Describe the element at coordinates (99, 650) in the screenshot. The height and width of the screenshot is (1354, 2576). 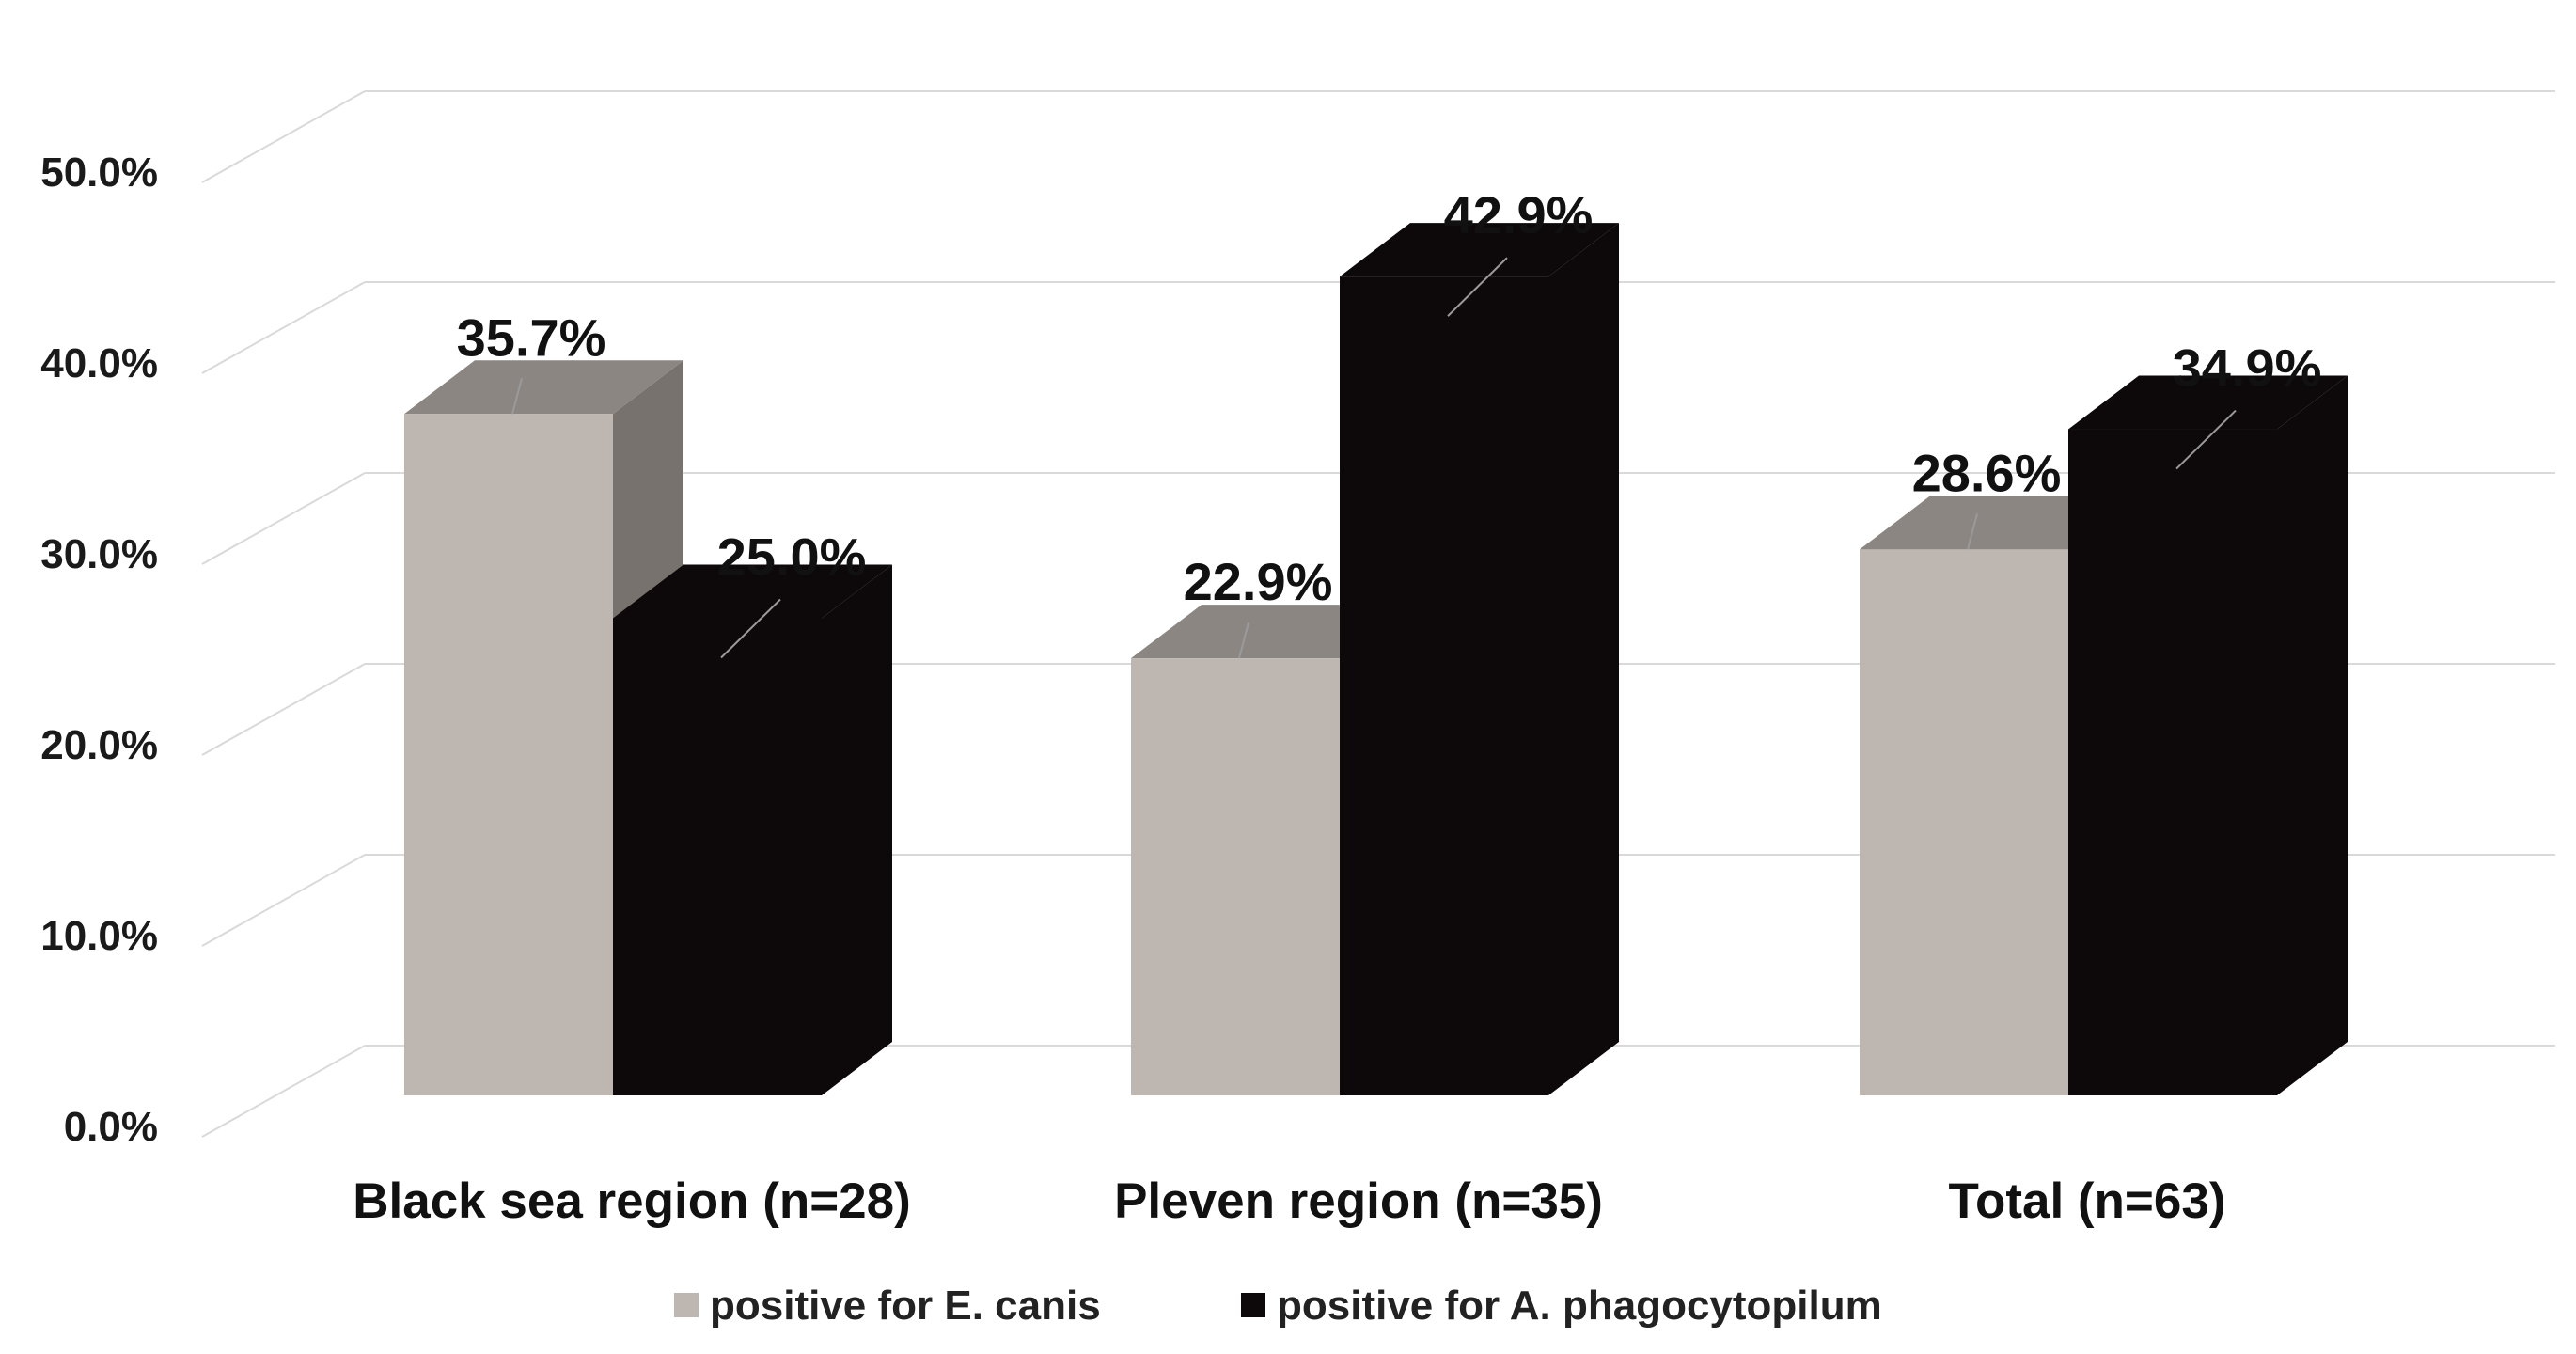
I see `y-axis-ticks: 0.0% 10.0% 20.0% 30.0% 40.0% 50.0%` at that location.